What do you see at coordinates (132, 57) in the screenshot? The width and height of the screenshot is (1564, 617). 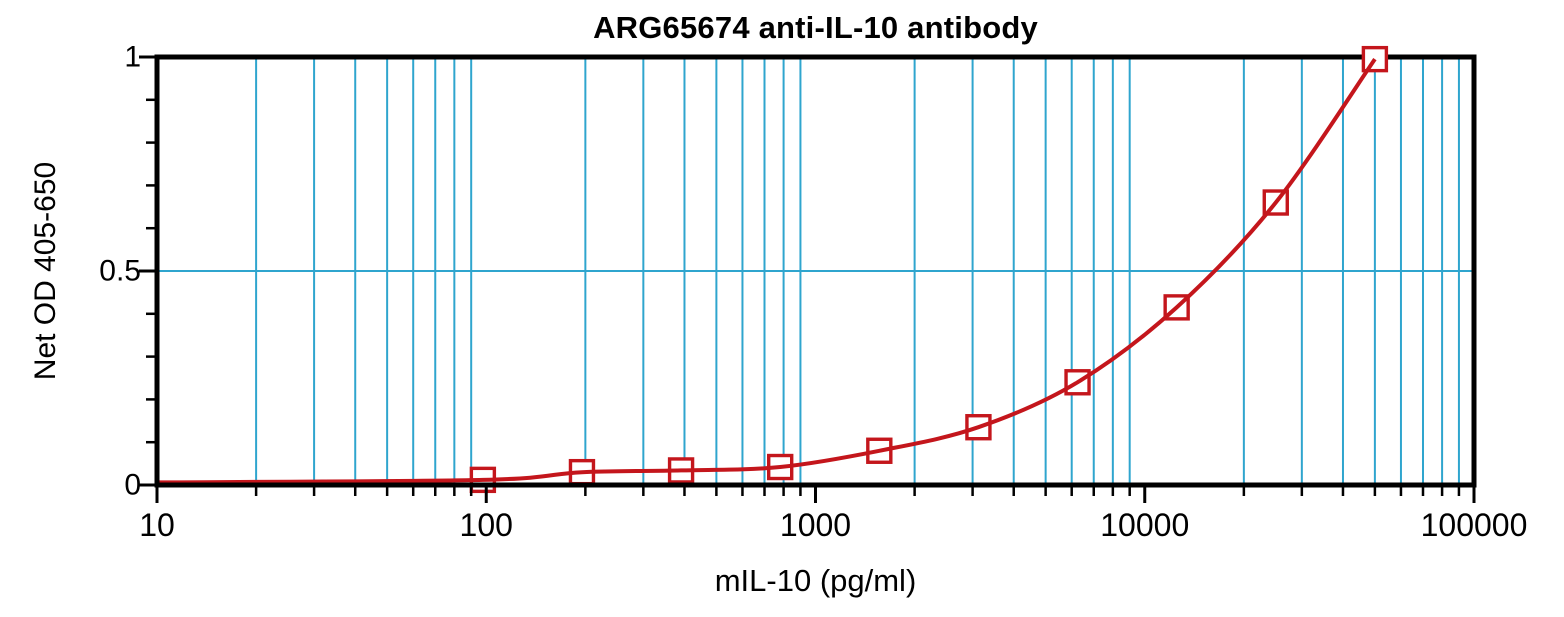 I see `y-tick-label: 1` at bounding box center [132, 57].